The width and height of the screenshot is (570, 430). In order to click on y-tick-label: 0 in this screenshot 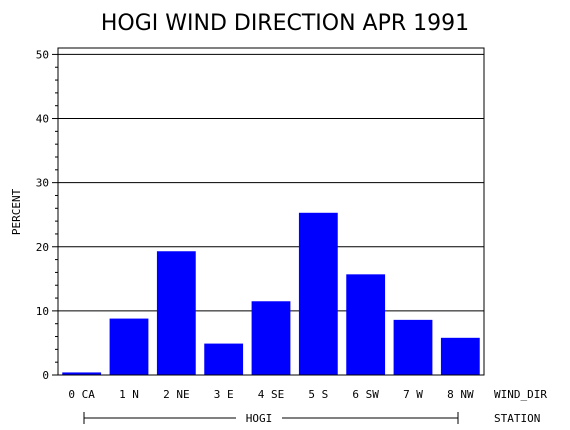, I will do `click(45, 375)`.